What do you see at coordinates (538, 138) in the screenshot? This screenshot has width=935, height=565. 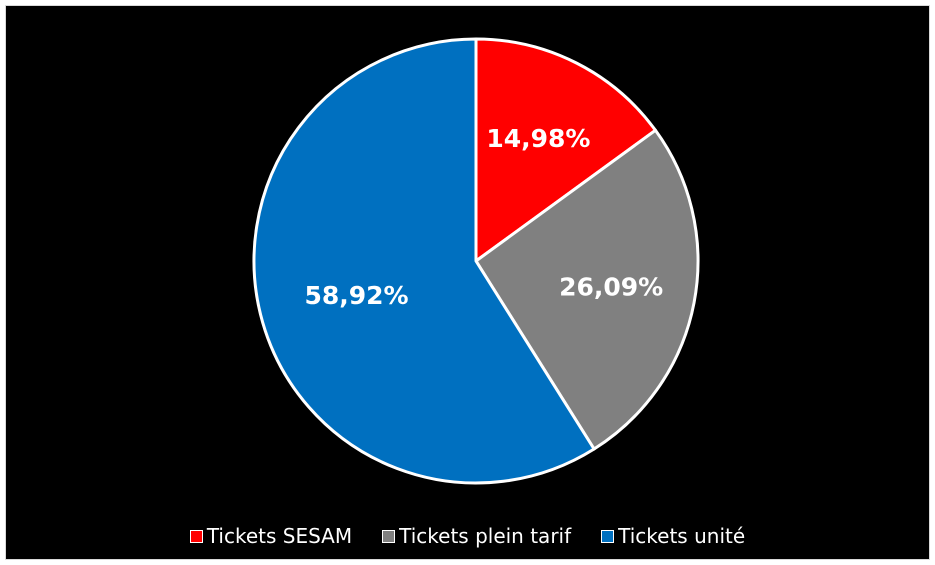 I see `data-label-sesam: 14,98%` at bounding box center [538, 138].